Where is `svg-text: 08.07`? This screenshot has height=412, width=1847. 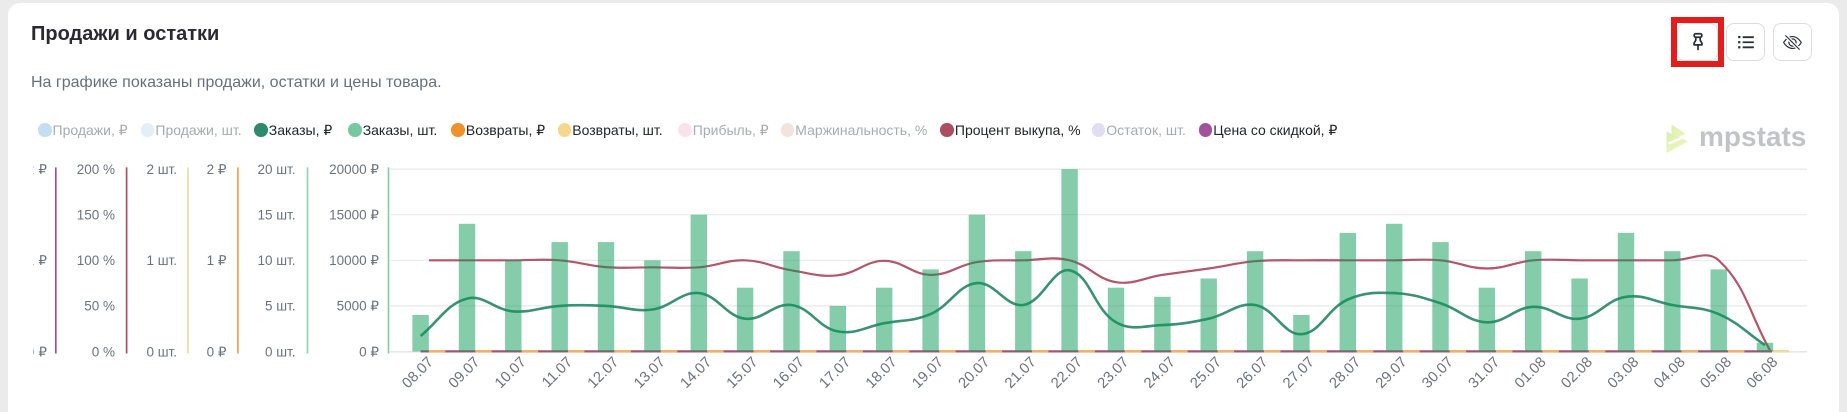
svg-text: 08.07 is located at coordinates (417, 372).